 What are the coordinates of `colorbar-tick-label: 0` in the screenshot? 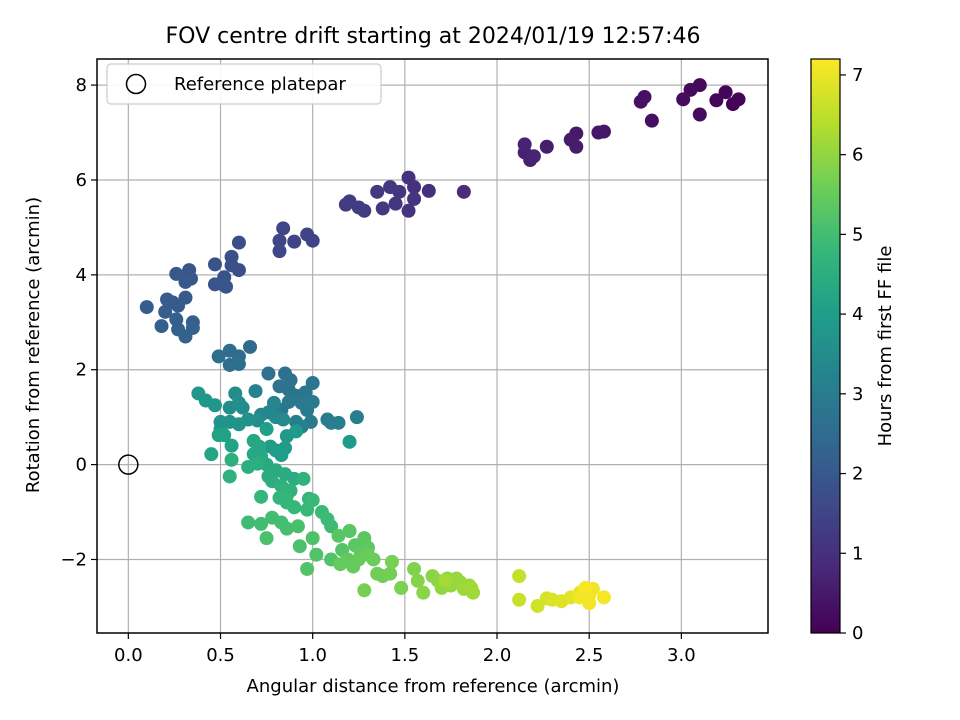 It's located at (857, 633).